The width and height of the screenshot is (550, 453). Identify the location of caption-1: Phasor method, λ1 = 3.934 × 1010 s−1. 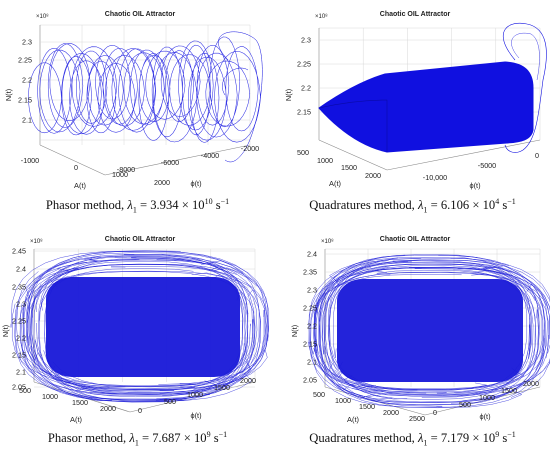
(137, 206).